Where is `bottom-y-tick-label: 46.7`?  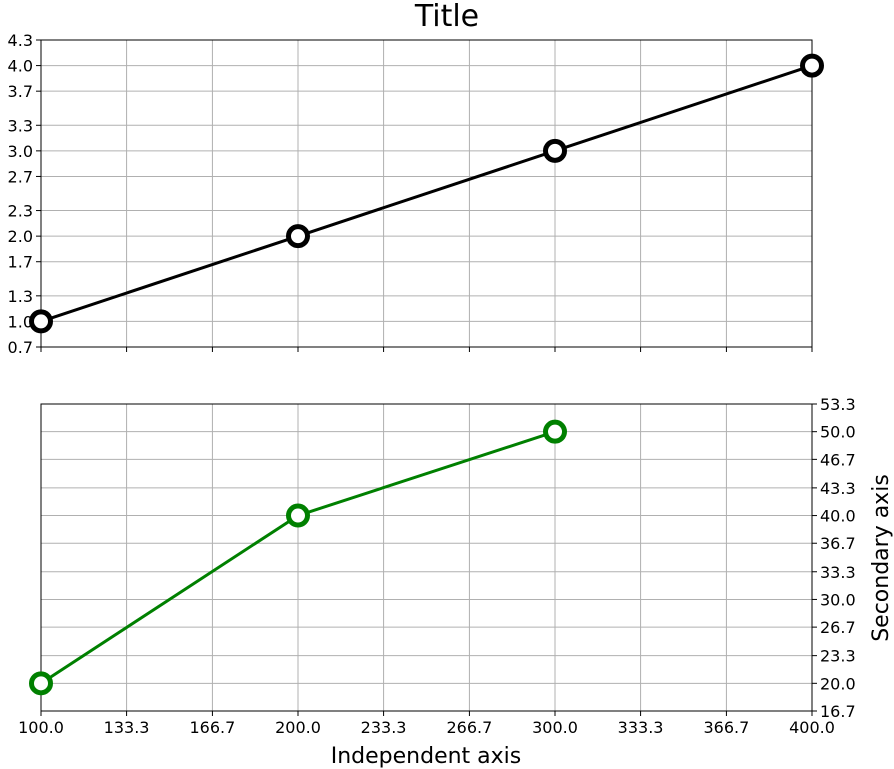 bottom-y-tick-label: 46.7 is located at coordinates (838, 459).